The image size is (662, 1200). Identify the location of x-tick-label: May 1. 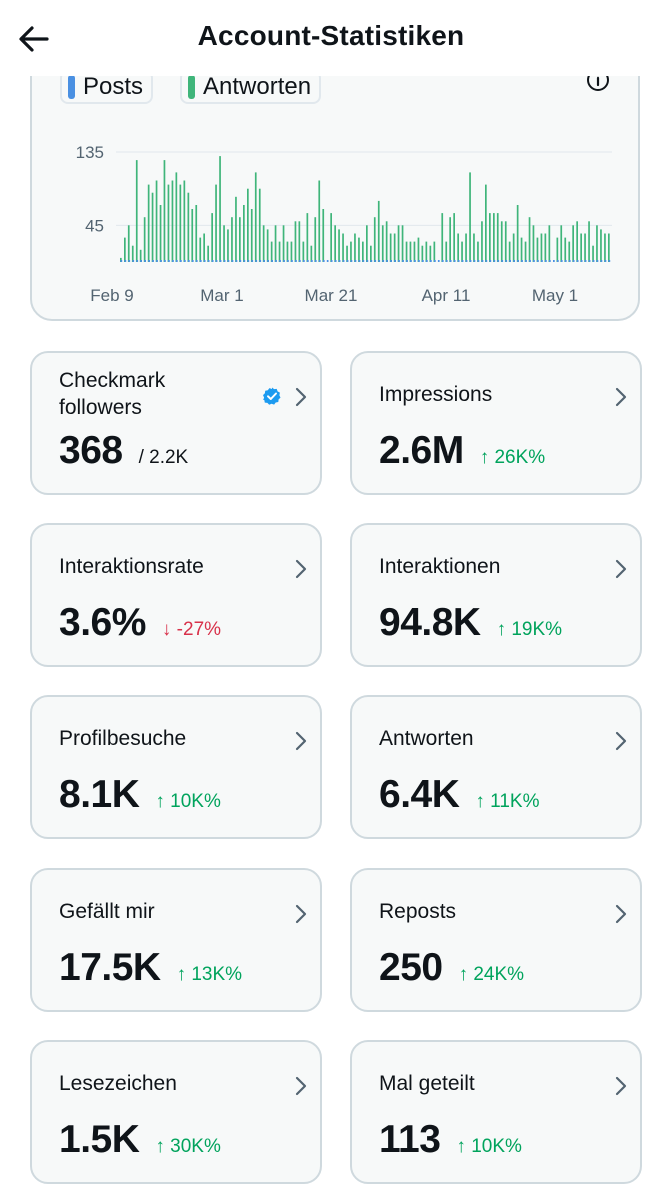
(555, 295).